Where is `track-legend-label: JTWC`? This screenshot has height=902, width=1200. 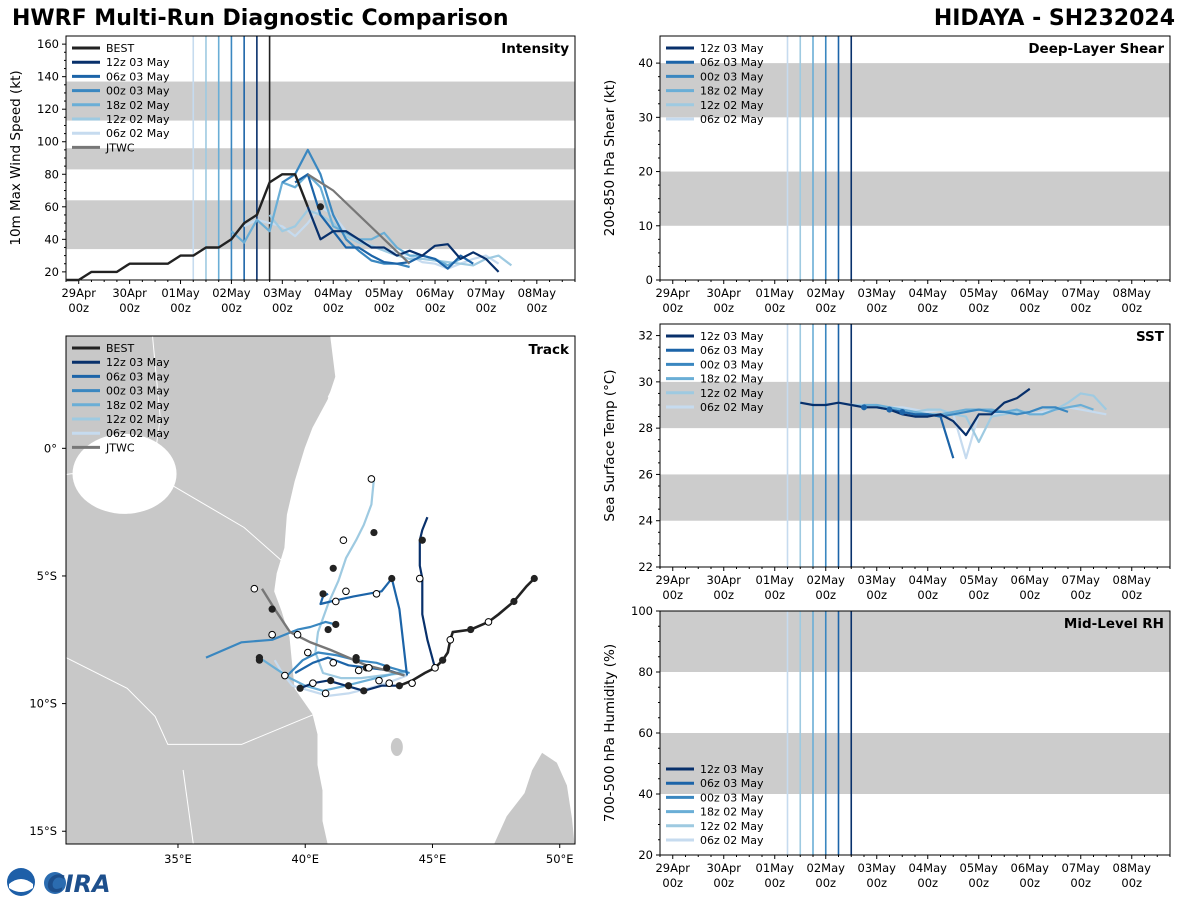
track-legend-label: JTWC is located at coordinates (120, 447).